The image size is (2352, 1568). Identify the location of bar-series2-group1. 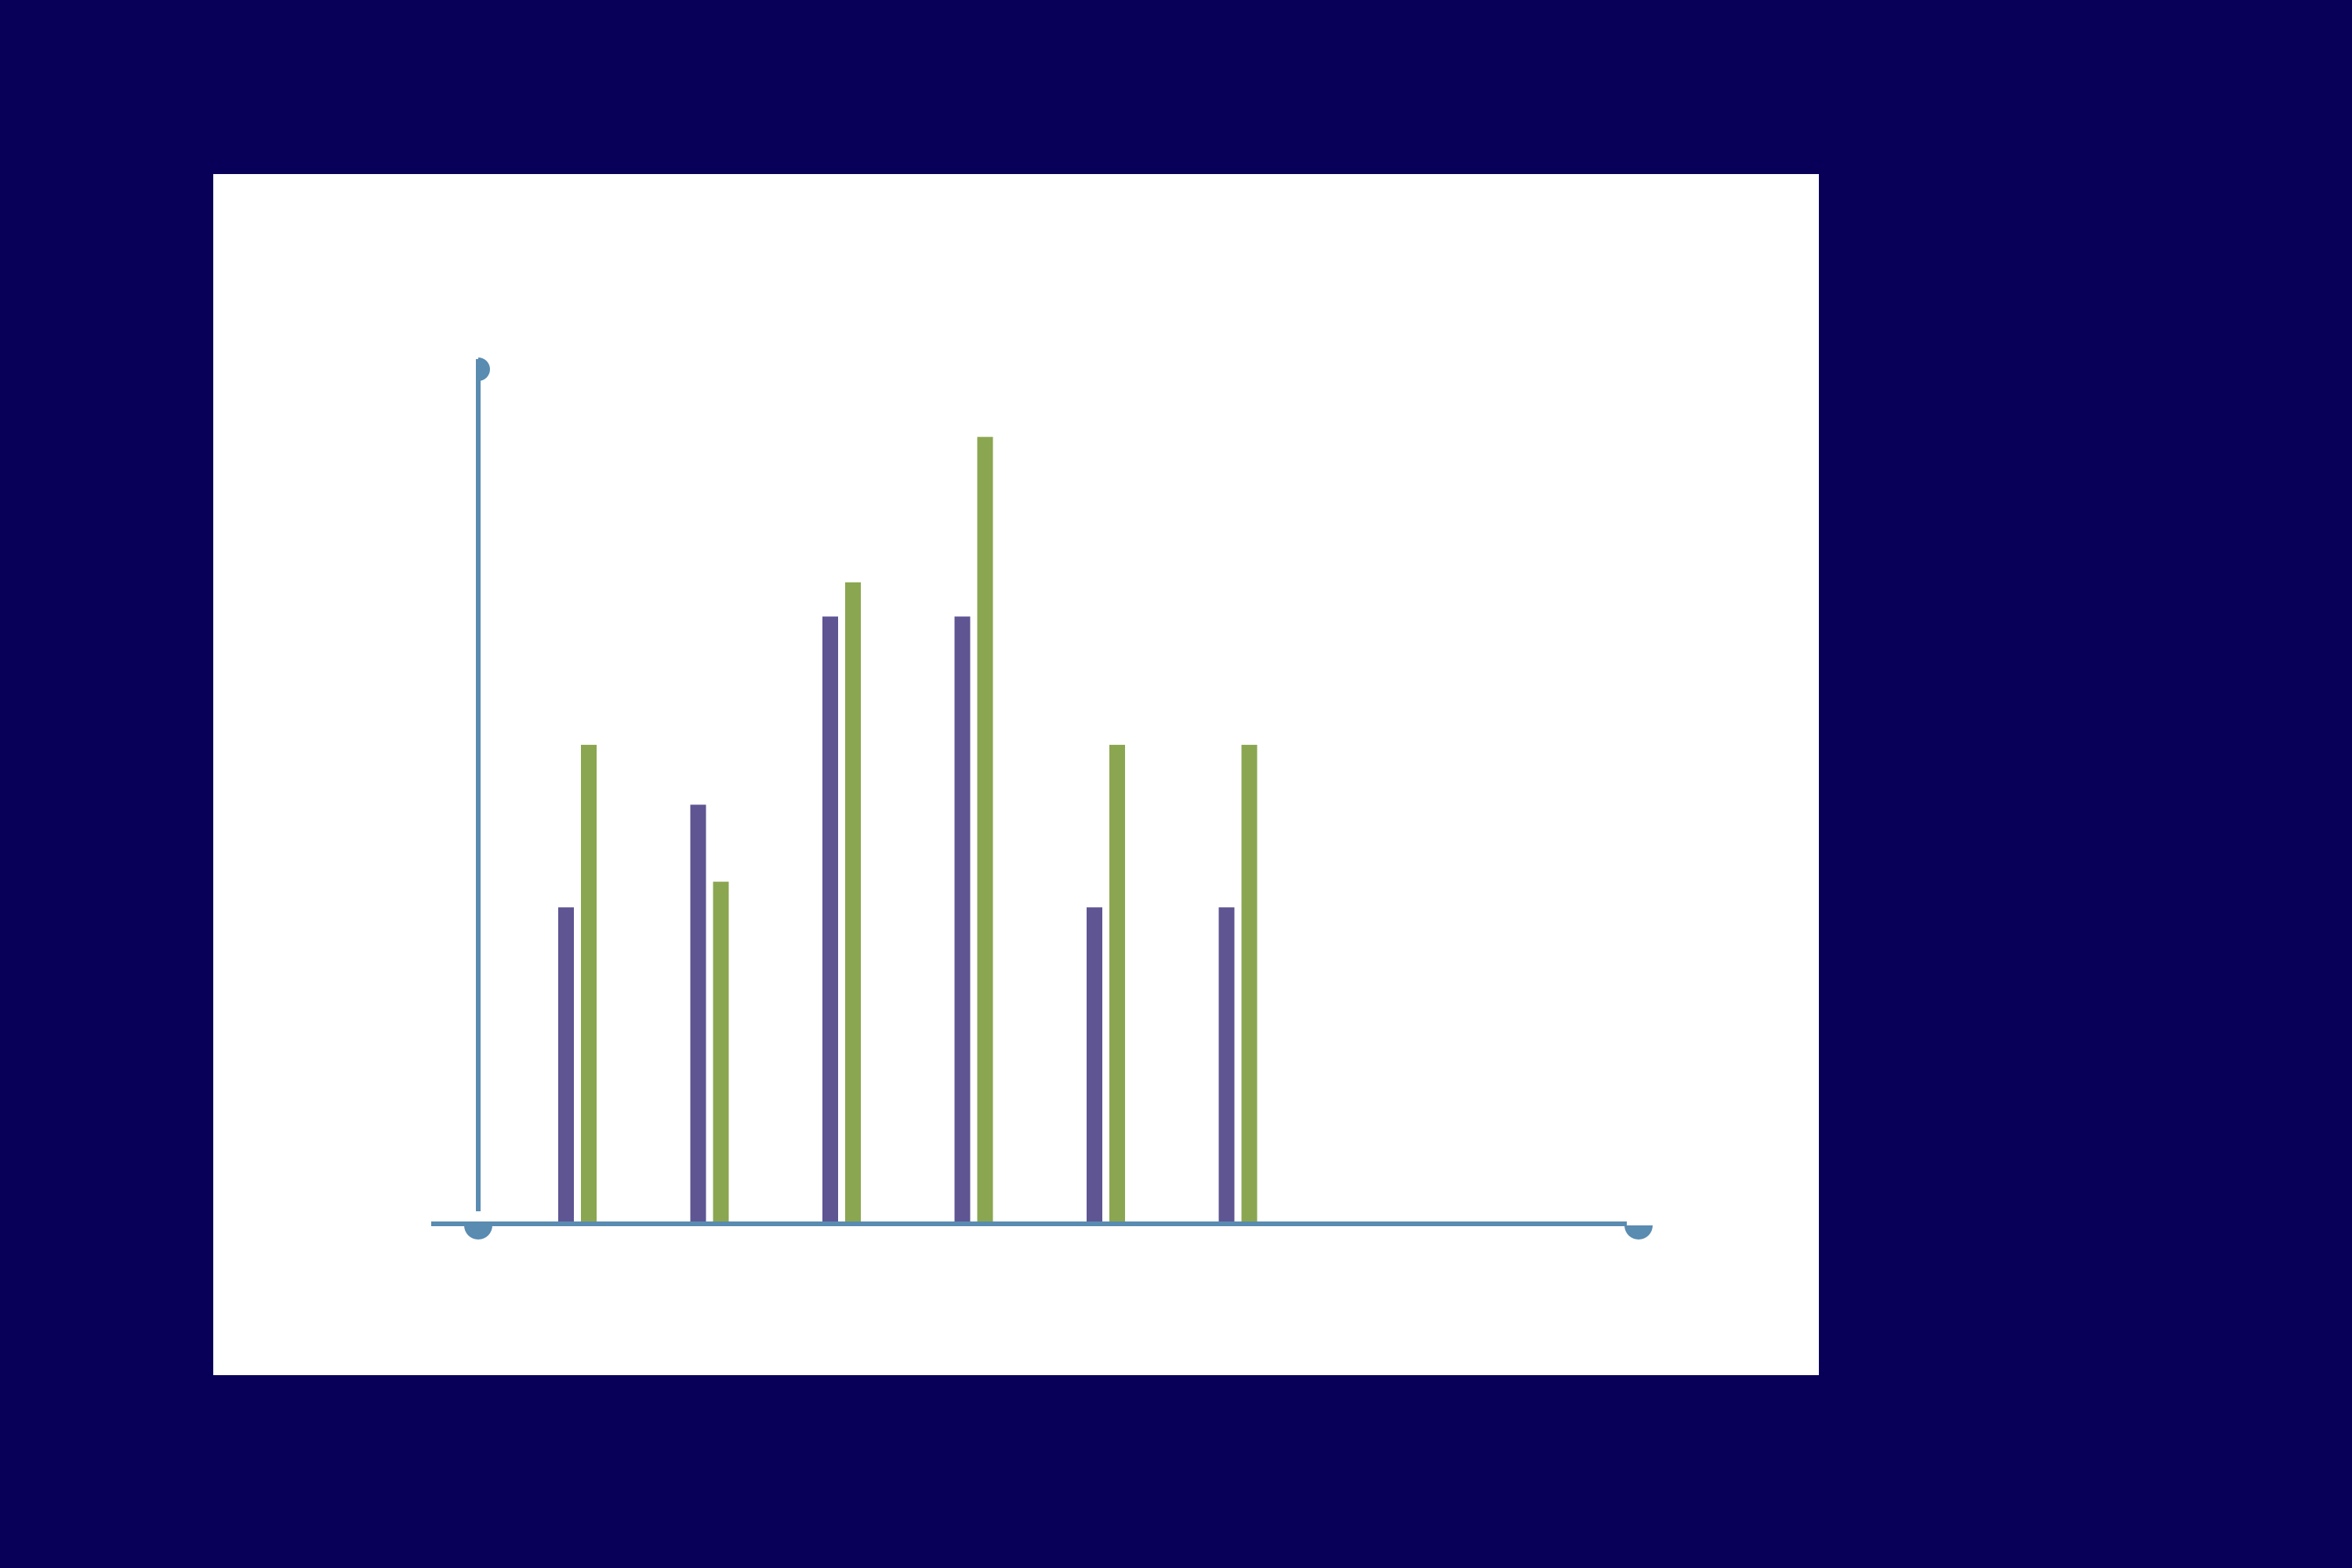
(589, 984).